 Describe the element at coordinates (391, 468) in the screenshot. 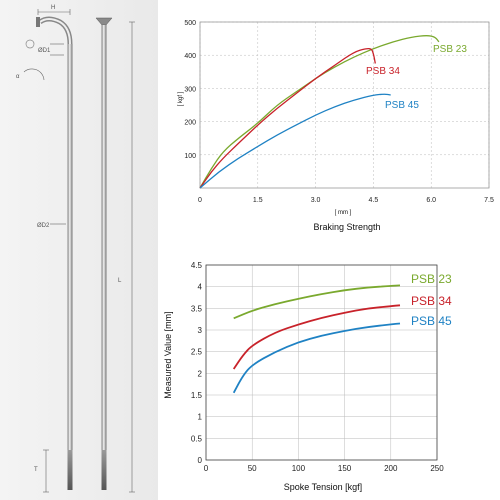

I see `x-tick-label: 200` at that location.